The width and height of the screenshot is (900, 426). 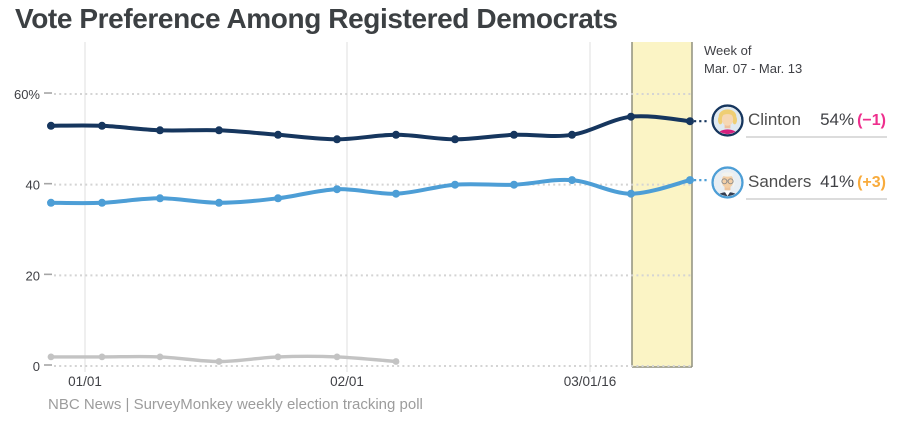 I want to click on legend-clinton-values: 54% (−1), so click(x=853, y=120).